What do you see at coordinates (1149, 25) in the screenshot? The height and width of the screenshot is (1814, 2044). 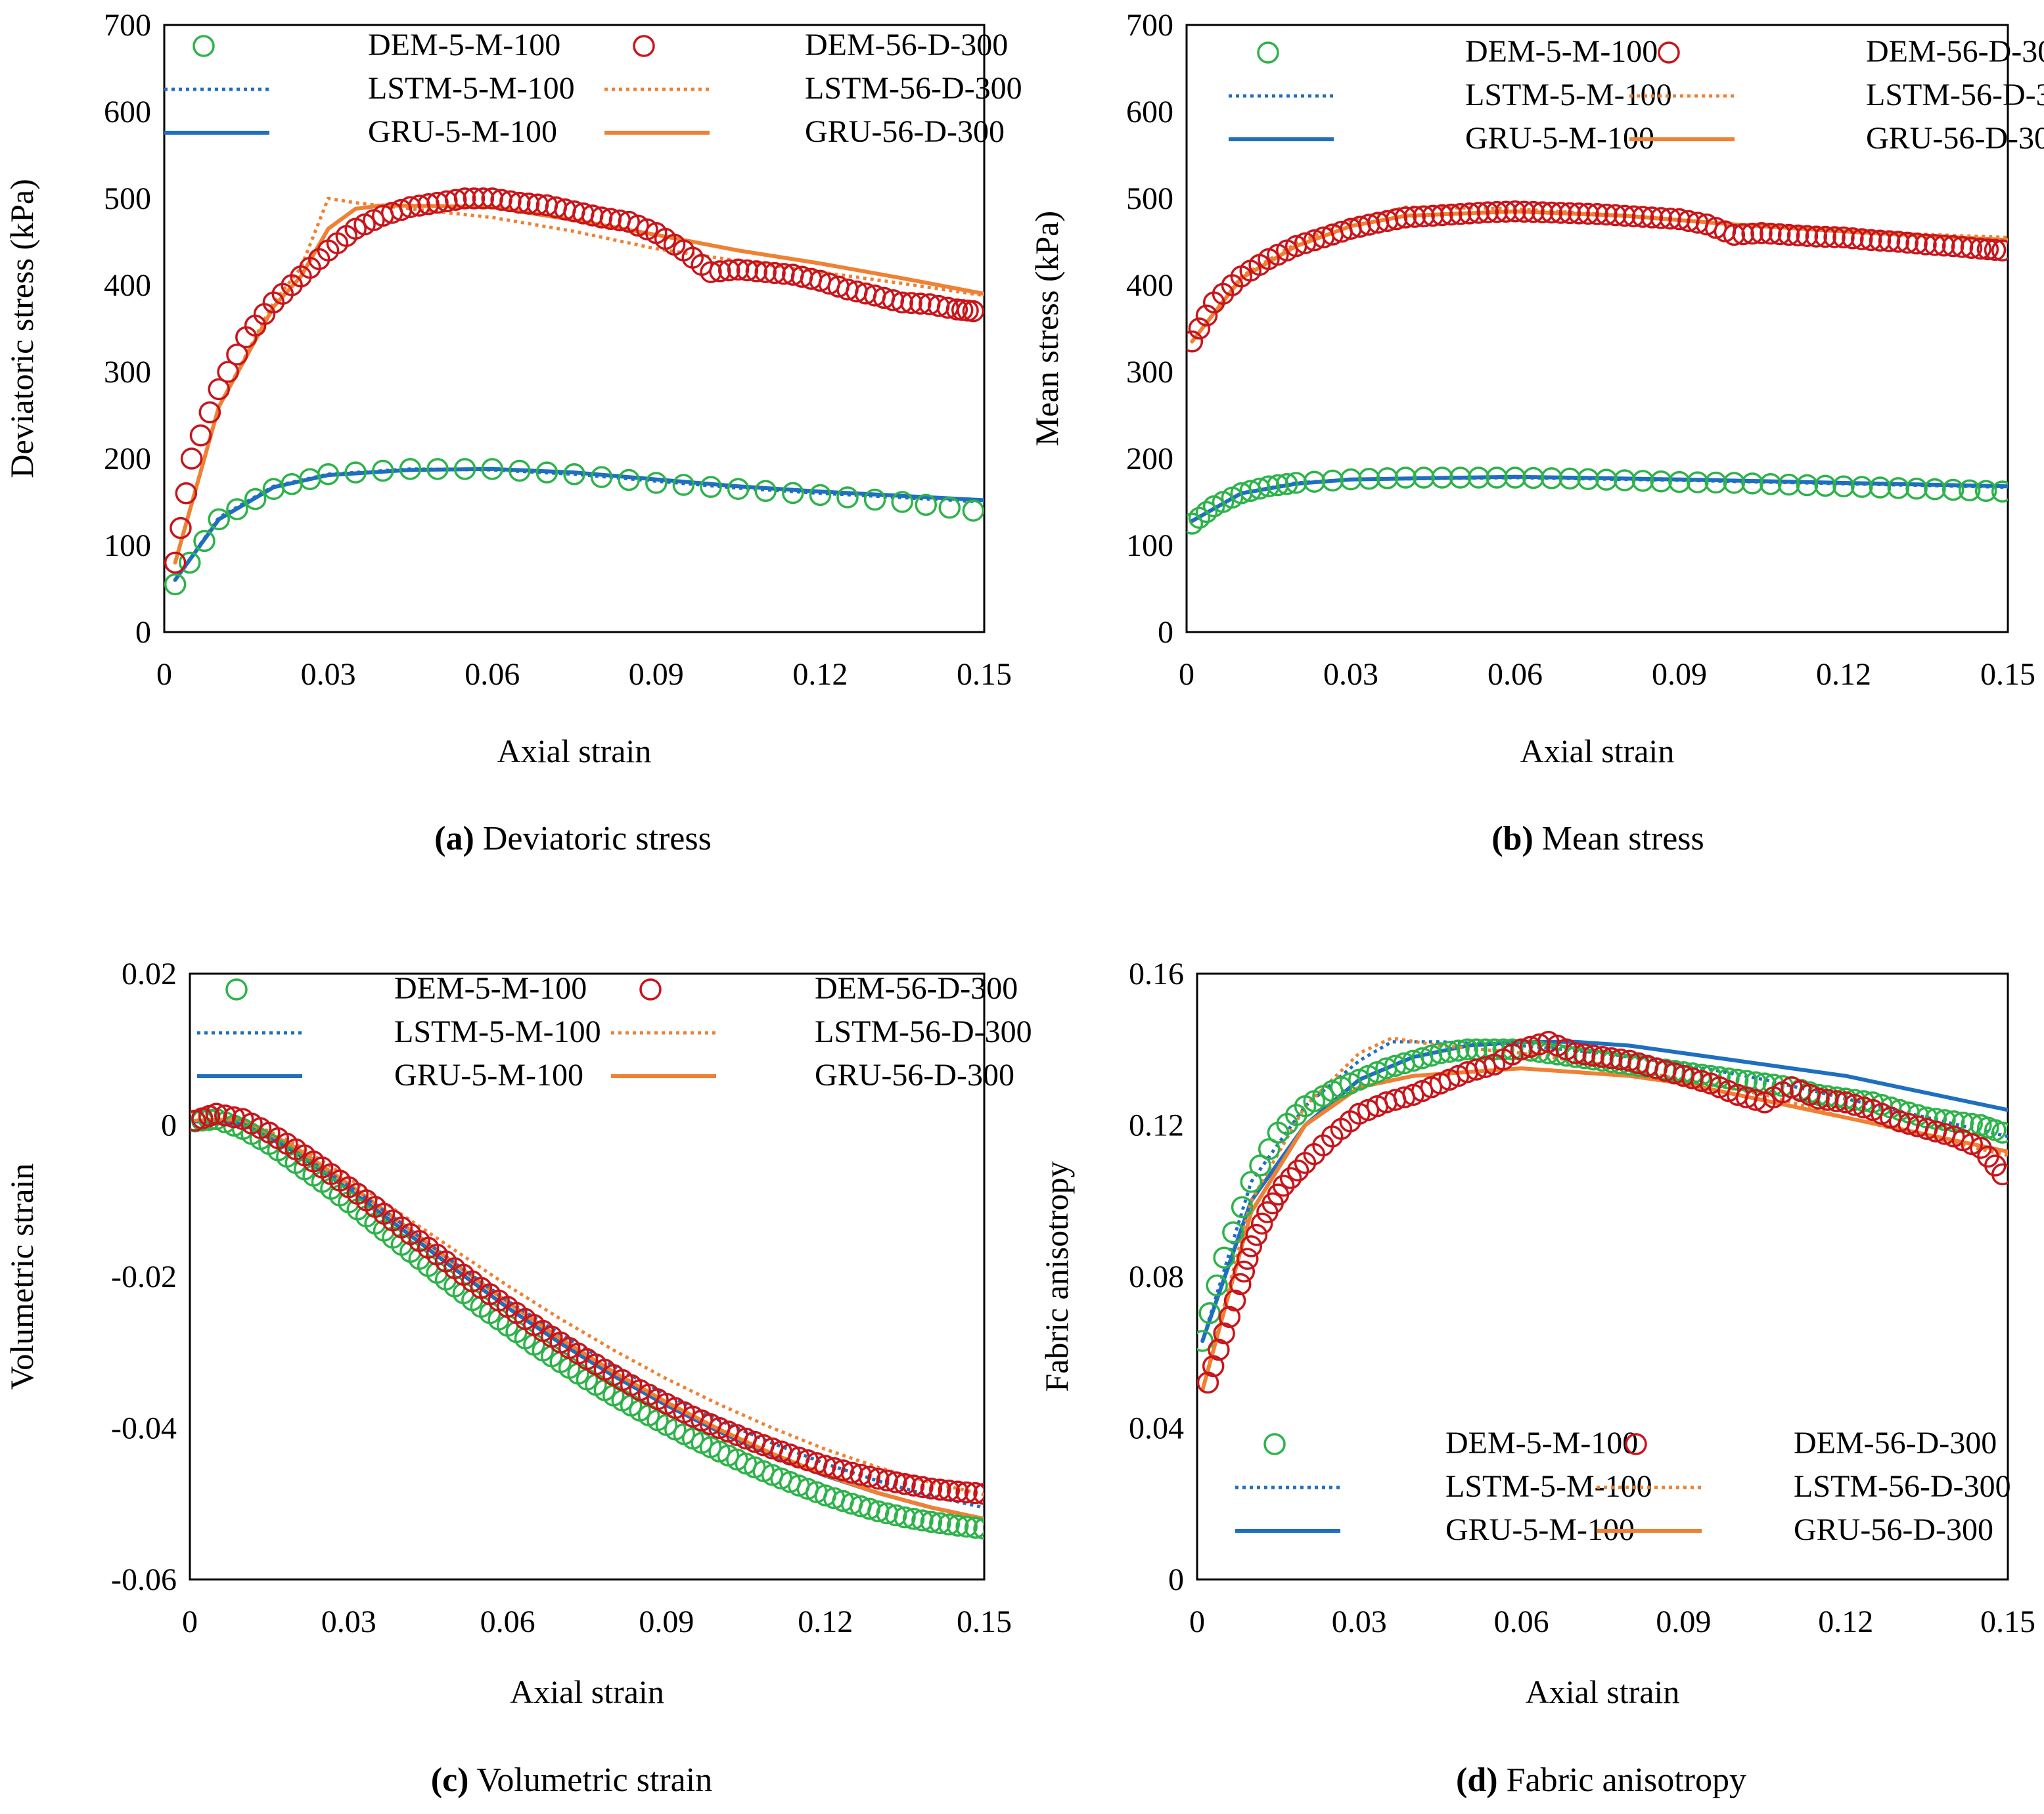 I see `y-tick-label: 700` at bounding box center [1149, 25].